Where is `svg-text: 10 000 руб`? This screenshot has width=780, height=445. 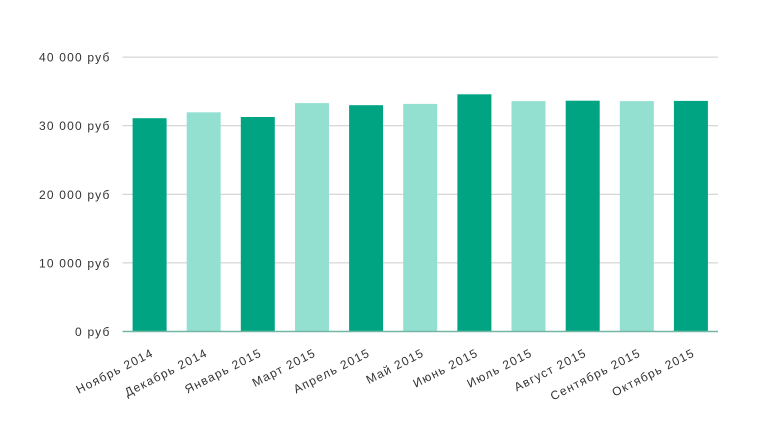
svg-text: 10 000 руб is located at coordinates (75, 263).